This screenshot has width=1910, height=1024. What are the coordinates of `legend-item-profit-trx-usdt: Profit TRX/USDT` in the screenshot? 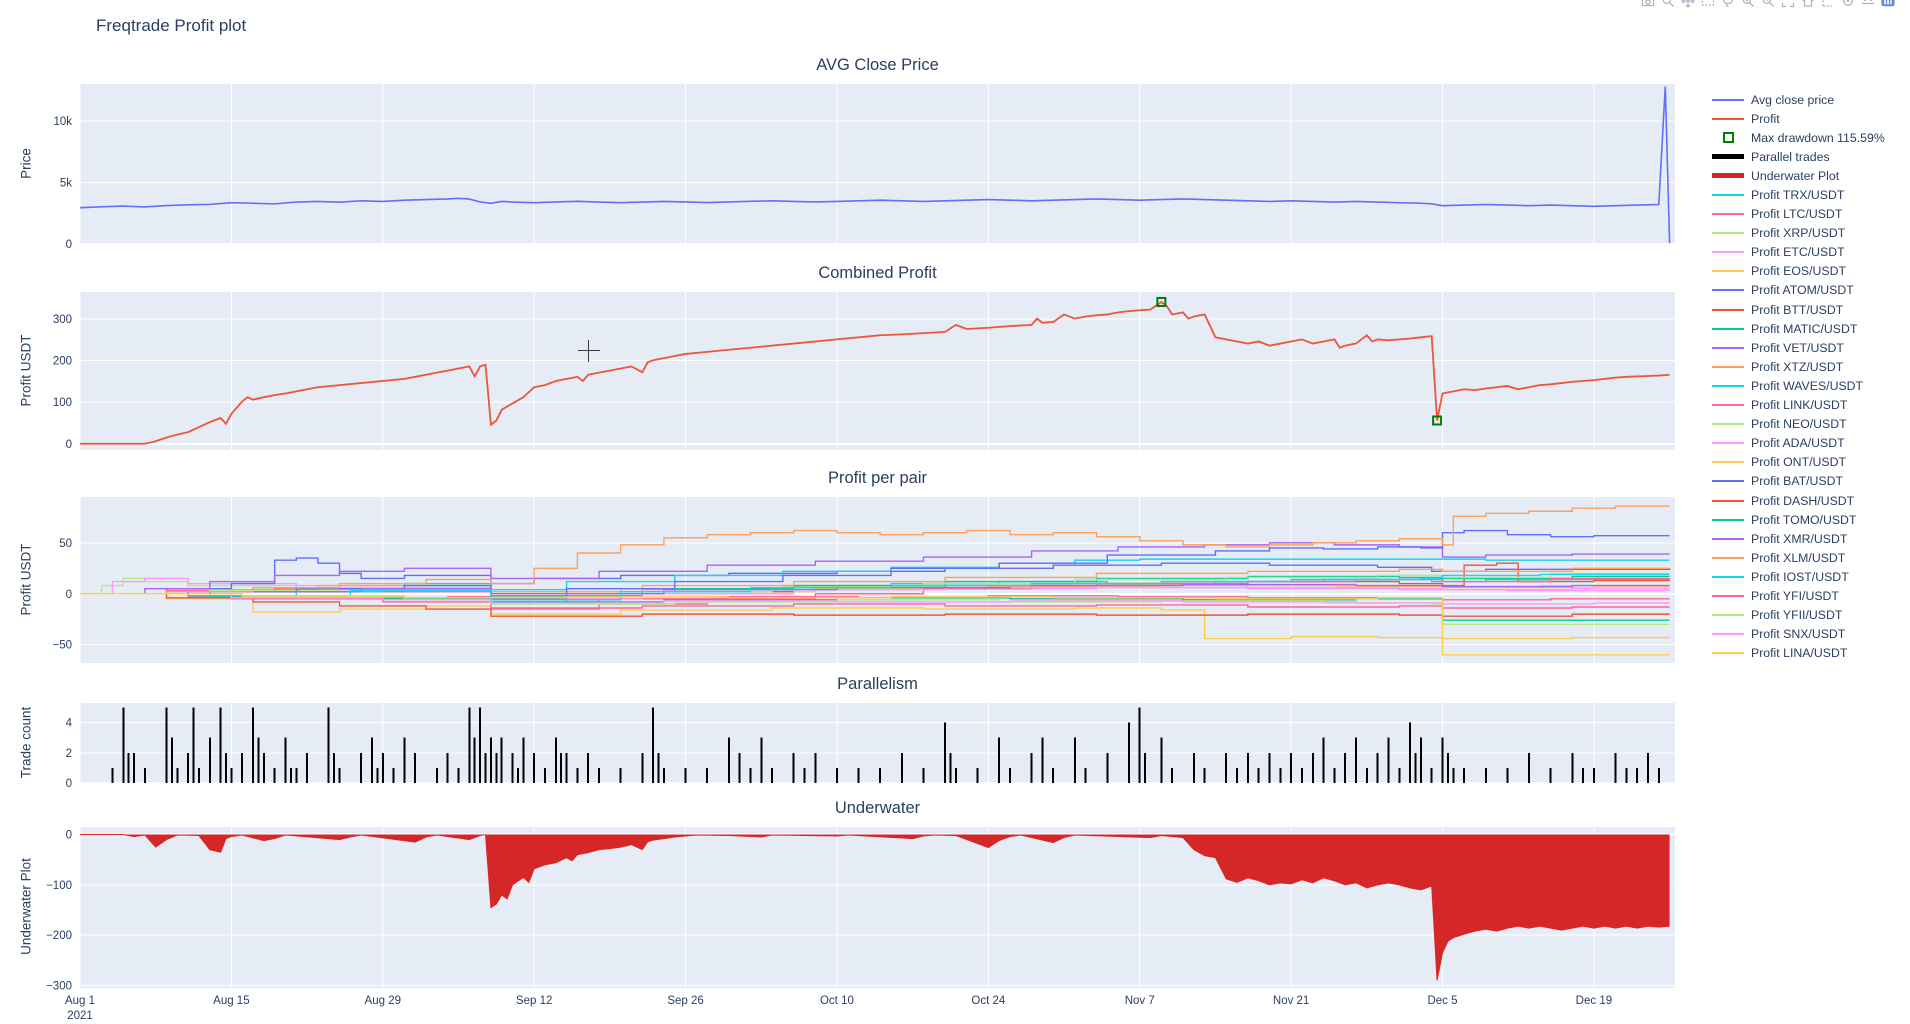 It's located at (1798, 194).